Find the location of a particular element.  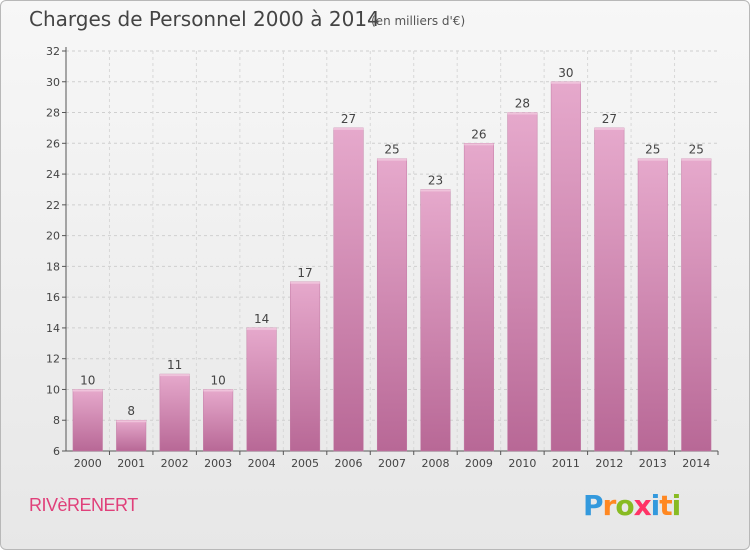

commune-name: RIVèRENERT is located at coordinates (83, 505).